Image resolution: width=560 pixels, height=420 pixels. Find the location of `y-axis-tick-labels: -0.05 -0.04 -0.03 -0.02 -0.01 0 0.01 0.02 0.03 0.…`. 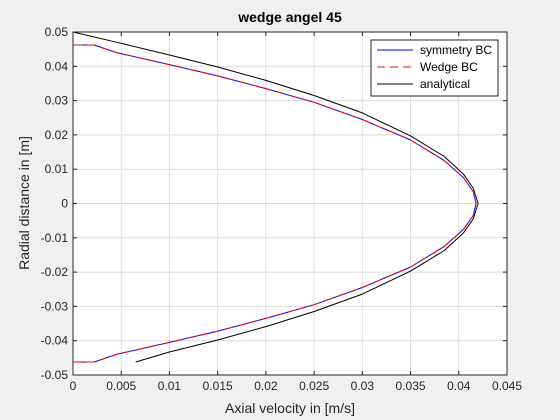

y-axis-tick-labels: -0.05 -0.04 -0.03 -0.02 -0.01 0 0.01 0.02 0.03 0.… is located at coordinates (55, 203).